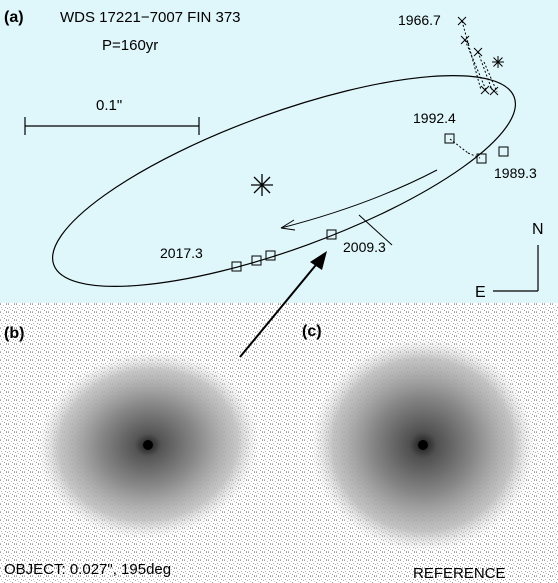 The height and width of the screenshot is (583, 558). I want to click on scale-bar-label: 0.1", so click(109, 105).